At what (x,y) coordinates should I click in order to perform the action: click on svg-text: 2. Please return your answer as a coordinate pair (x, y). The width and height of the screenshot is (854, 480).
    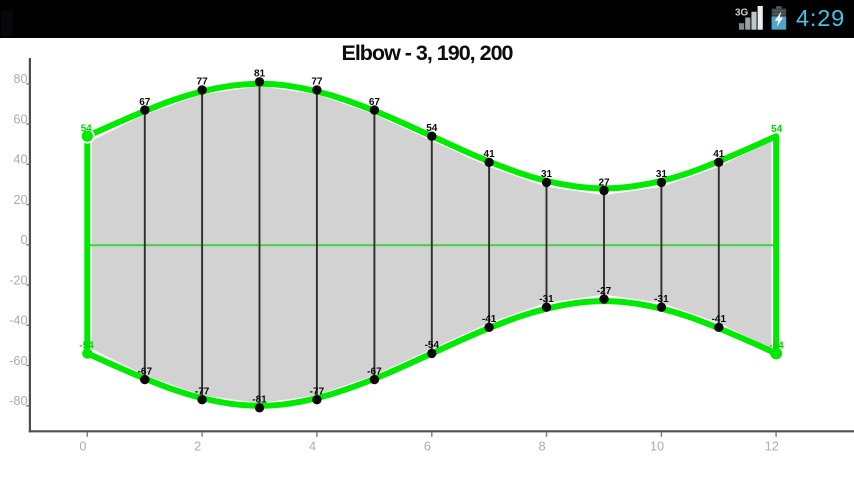
    Looking at the image, I should click on (197, 445).